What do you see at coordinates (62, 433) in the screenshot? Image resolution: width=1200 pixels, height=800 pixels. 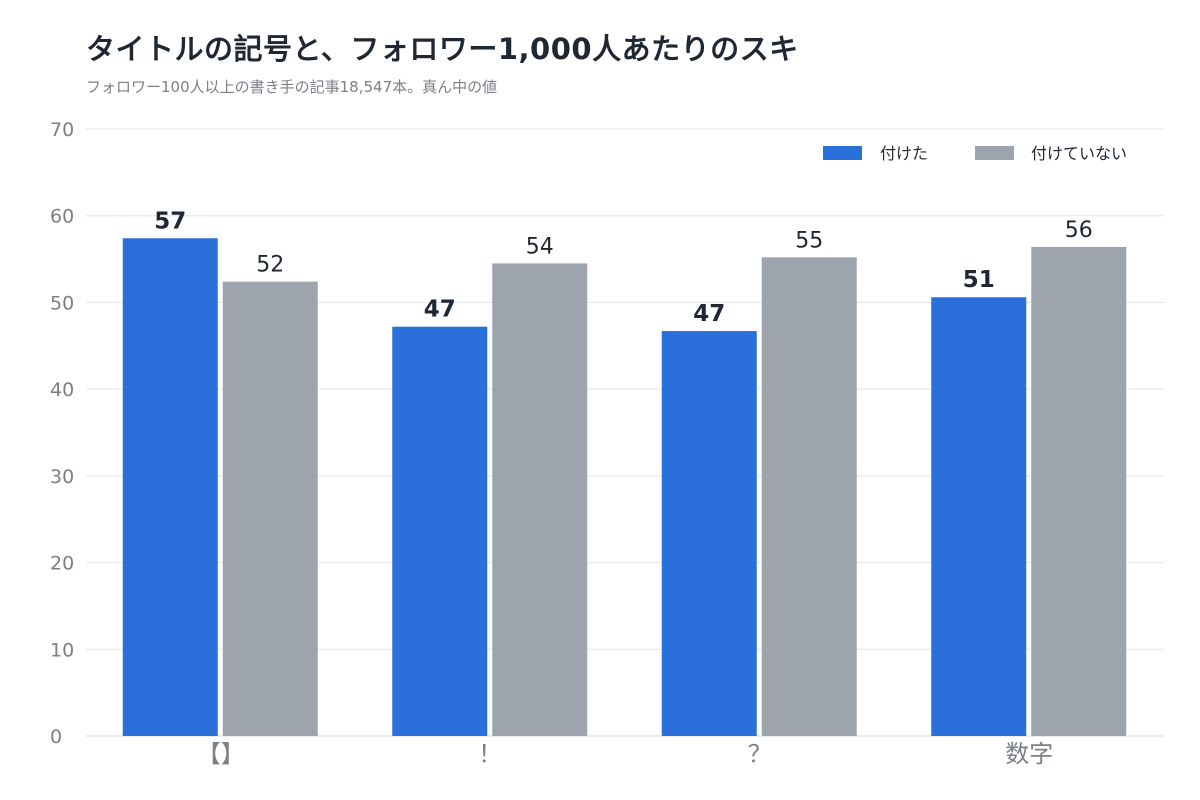 I see `y-axis-ticks: 0 10 20 30 40 50 60 70` at bounding box center [62, 433].